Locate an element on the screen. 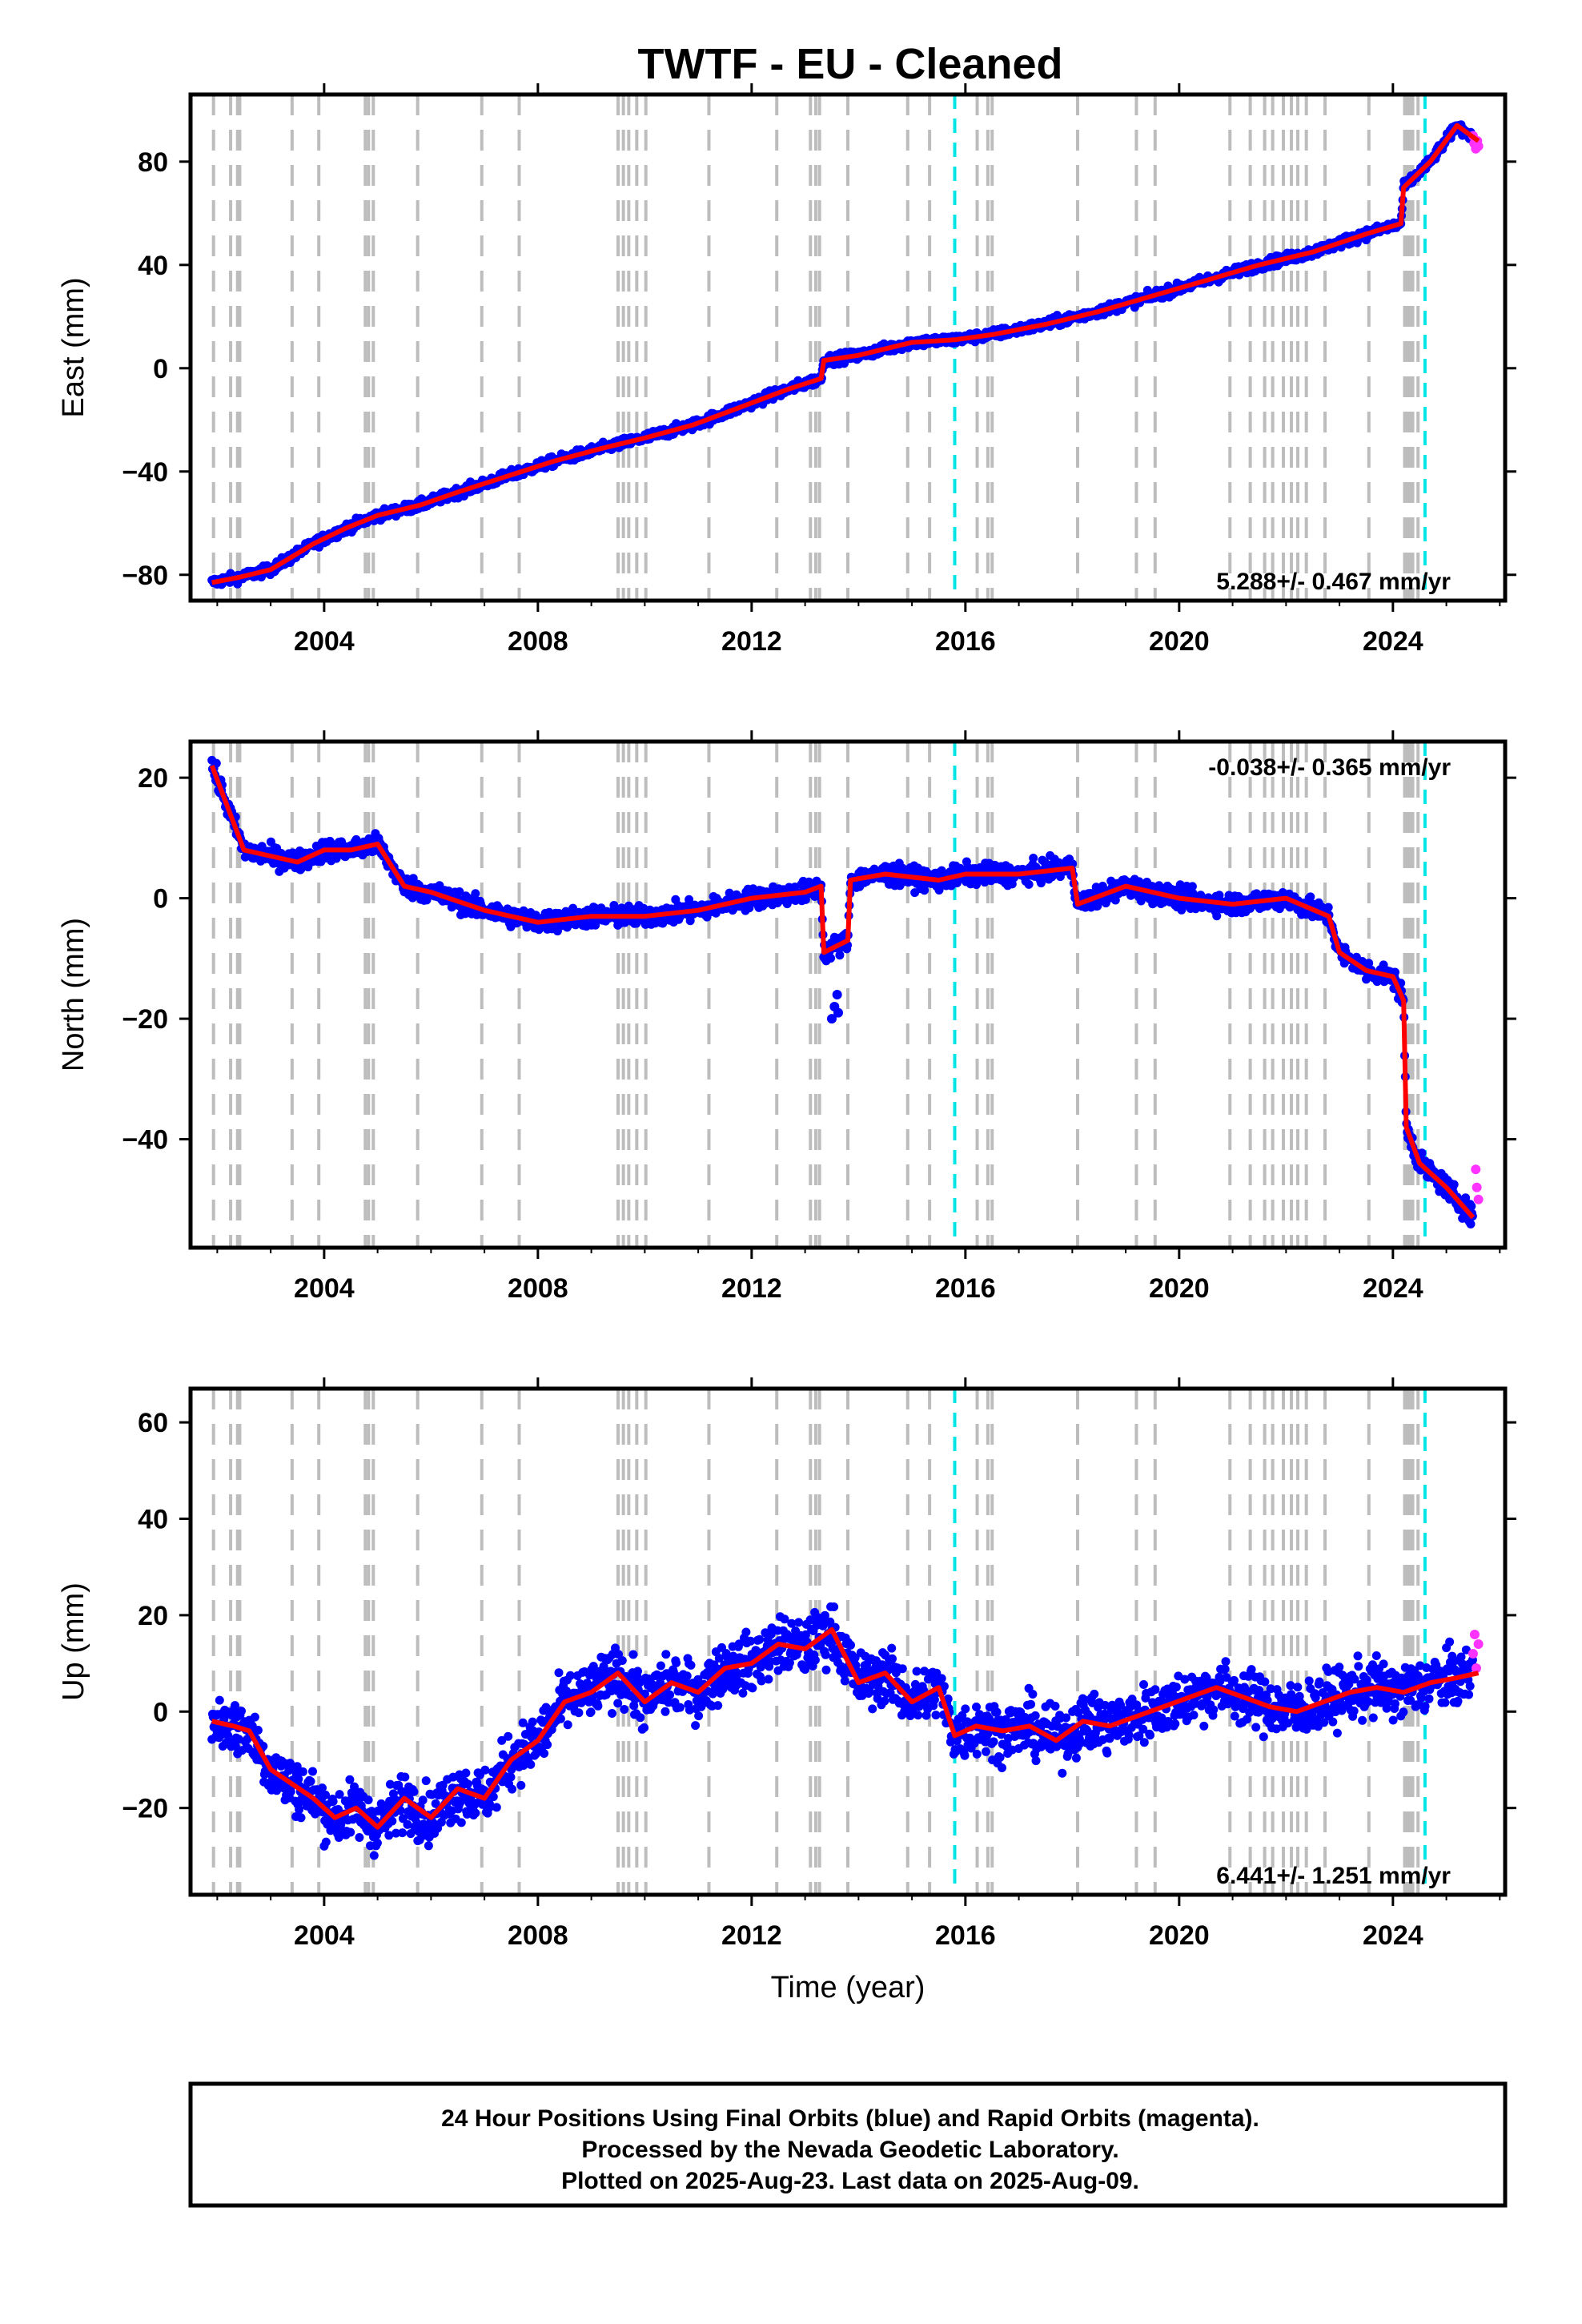 The image size is (1582, 2324). rate-annotation: -0.038+/- 0.365 mm/yr is located at coordinates (1329, 767).